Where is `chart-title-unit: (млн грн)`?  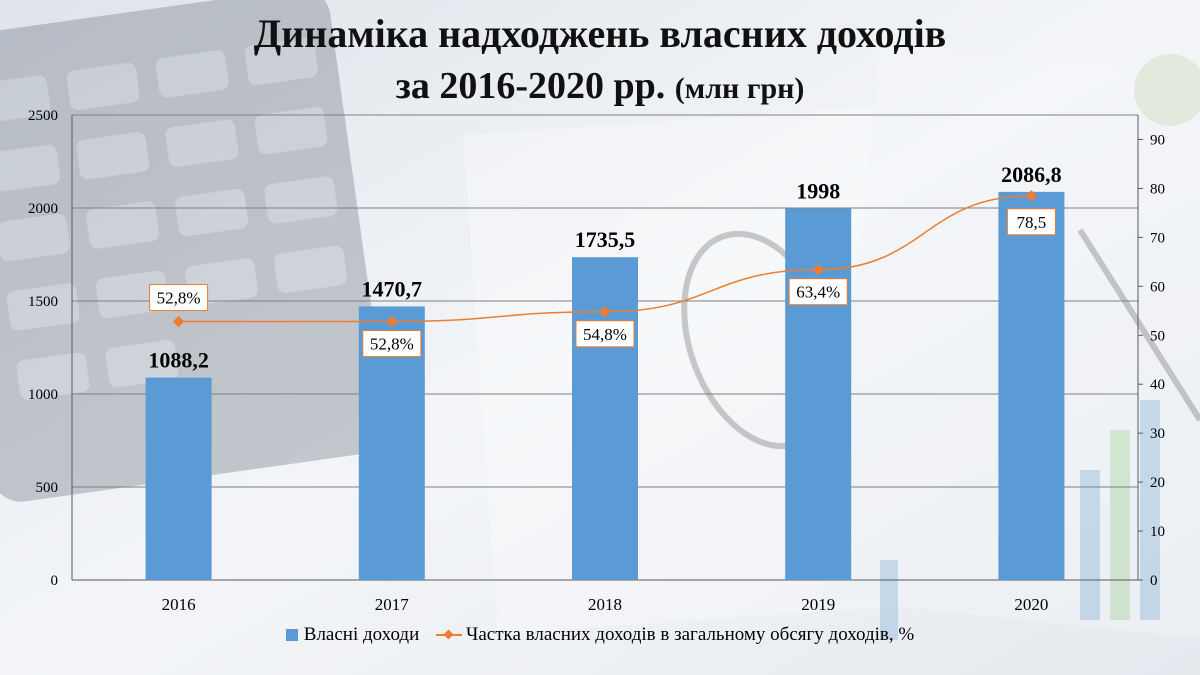
chart-title-unit: (млн грн) is located at coordinates (739, 88).